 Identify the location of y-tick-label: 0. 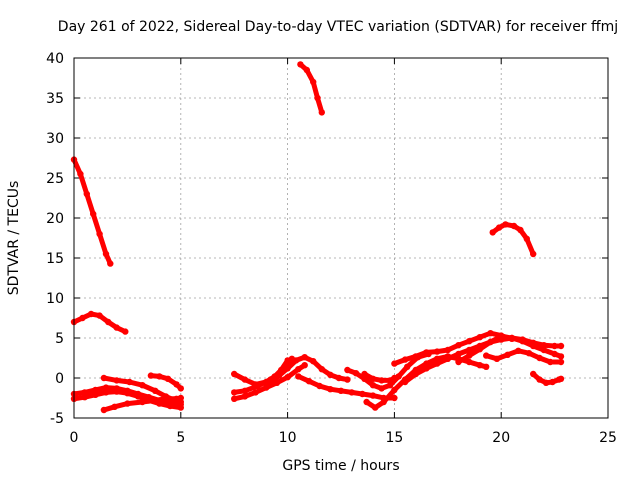
(59, 379).